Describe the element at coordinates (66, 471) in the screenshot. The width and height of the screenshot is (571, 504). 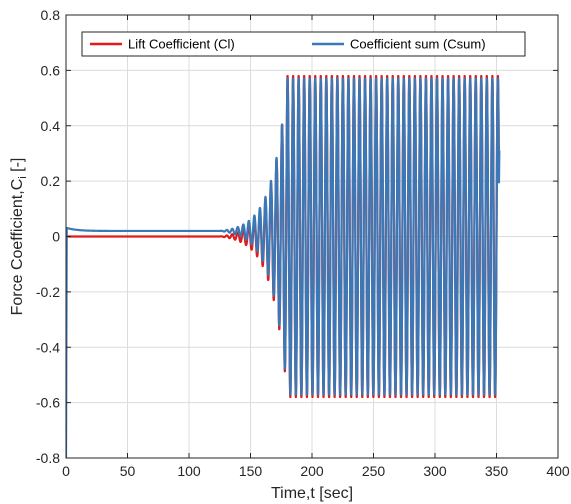
I see `x-tick-label: 0` at that location.